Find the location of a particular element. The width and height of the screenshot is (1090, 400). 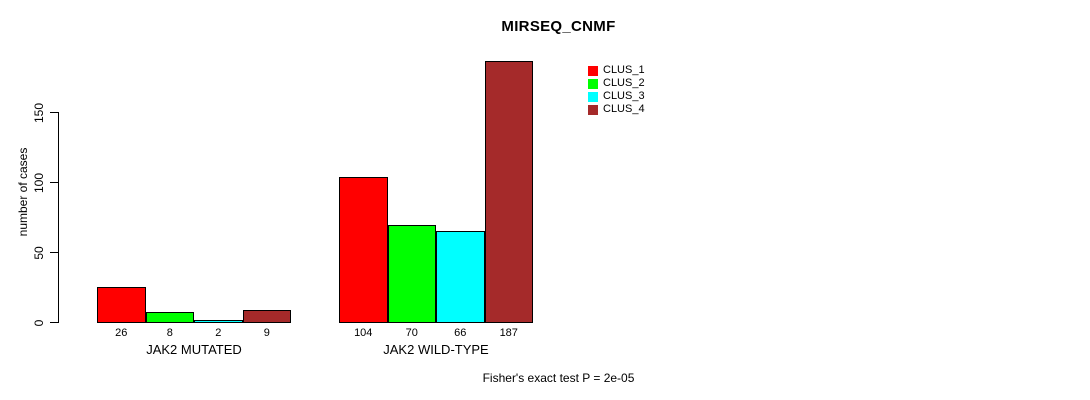

bar-value-label: 26 is located at coordinates (121, 333).